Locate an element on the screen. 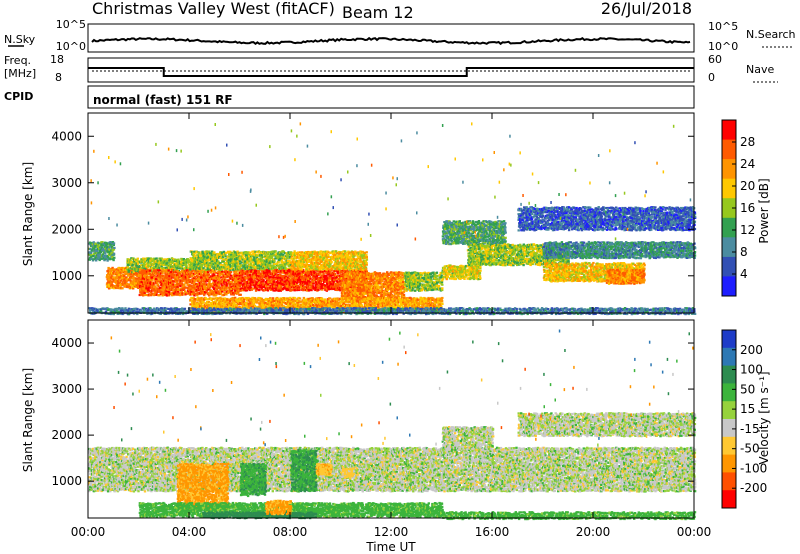  noise-strip: N.Sky 10^5 10^0 10^5 10^0 N.Search is located at coordinates (400, 35).